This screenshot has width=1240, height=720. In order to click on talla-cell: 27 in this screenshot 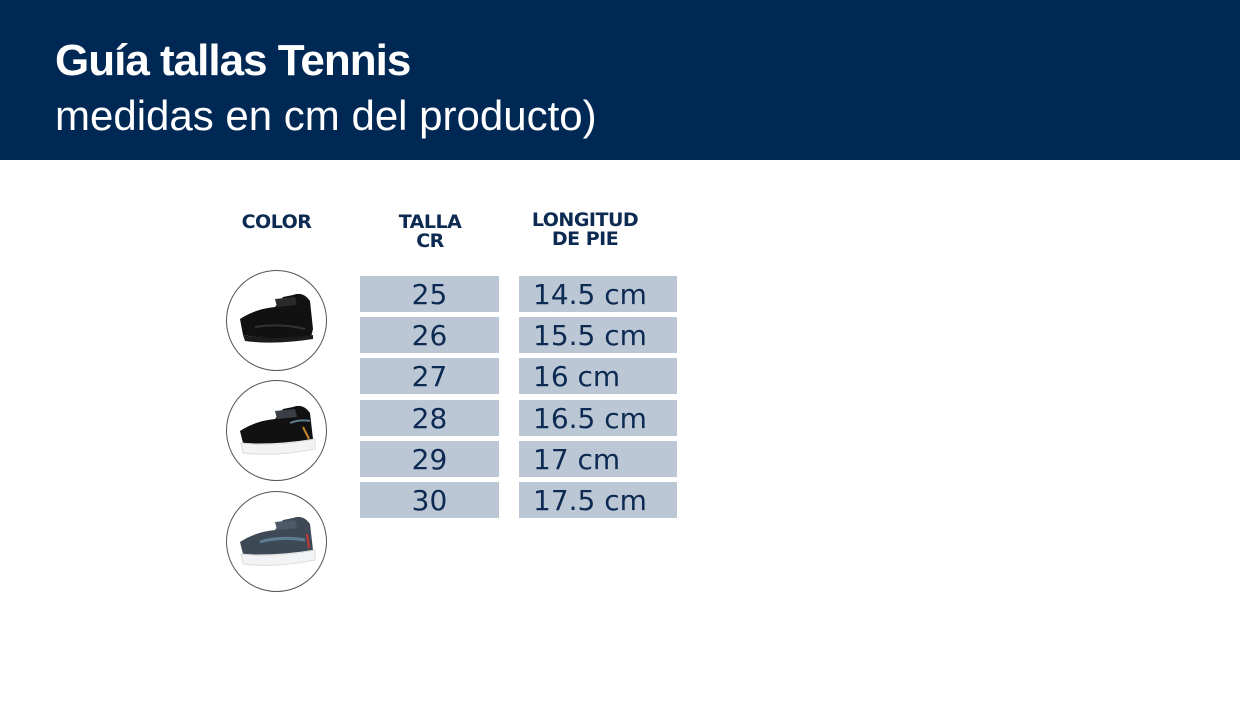, I will do `click(429, 376)`.